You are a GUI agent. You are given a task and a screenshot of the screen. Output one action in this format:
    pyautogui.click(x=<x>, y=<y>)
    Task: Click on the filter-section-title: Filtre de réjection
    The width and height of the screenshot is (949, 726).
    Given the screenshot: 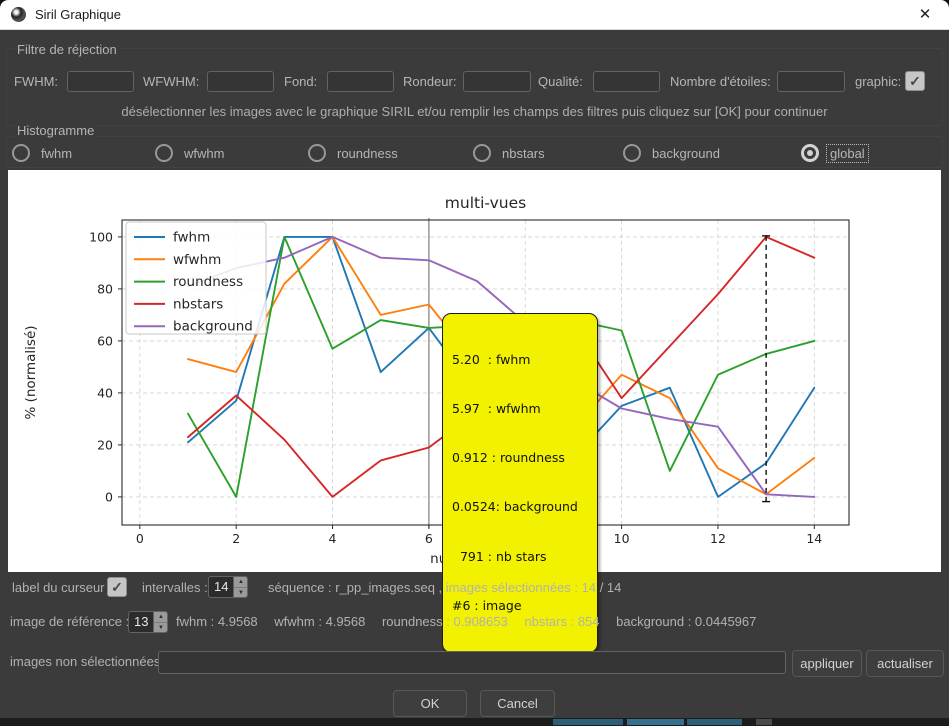 What is the action you would take?
    pyautogui.click(x=67, y=49)
    